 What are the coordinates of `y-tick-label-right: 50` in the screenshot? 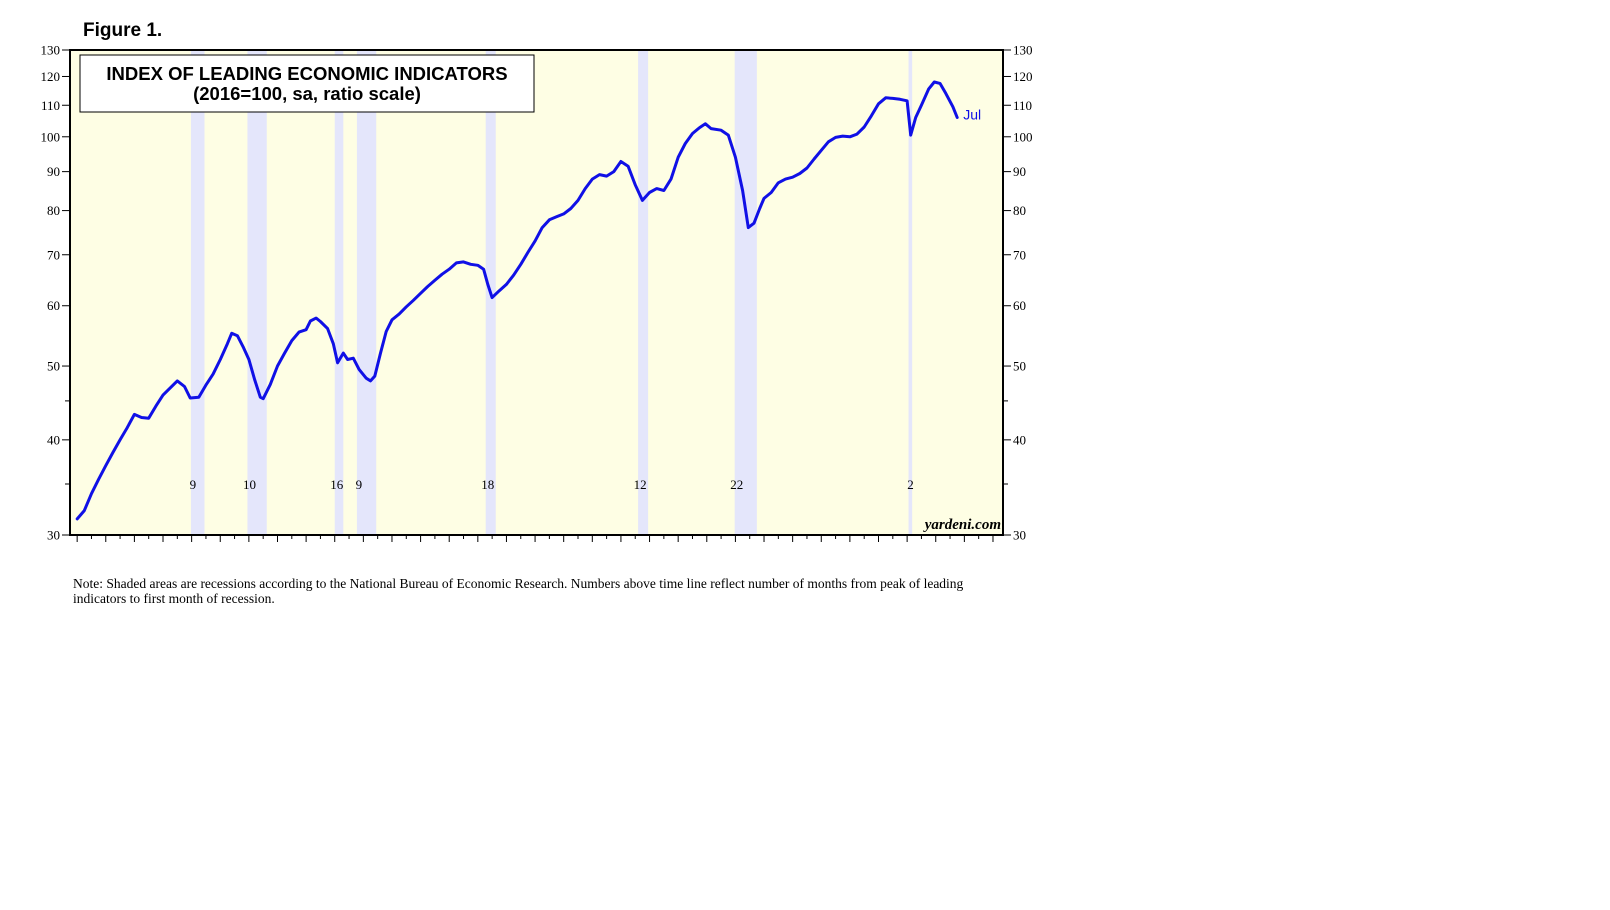 It's located at (1019, 366).